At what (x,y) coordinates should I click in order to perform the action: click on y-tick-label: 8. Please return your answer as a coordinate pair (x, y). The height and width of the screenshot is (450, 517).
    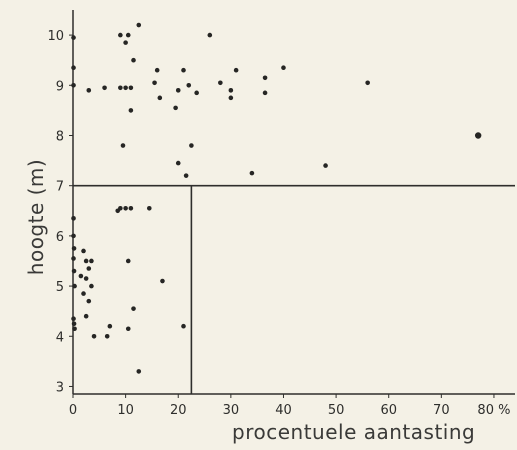
    Looking at the image, I should click on (60, 136).